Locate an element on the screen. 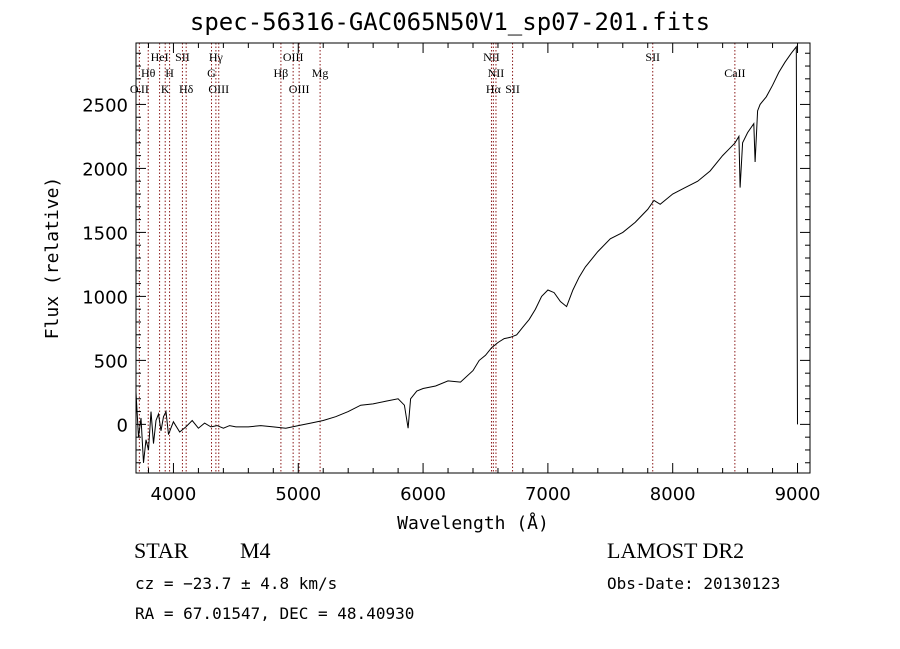 This screenshot has width=900, height=649. object-subclass: M4 is located at coordinates (255, 550).